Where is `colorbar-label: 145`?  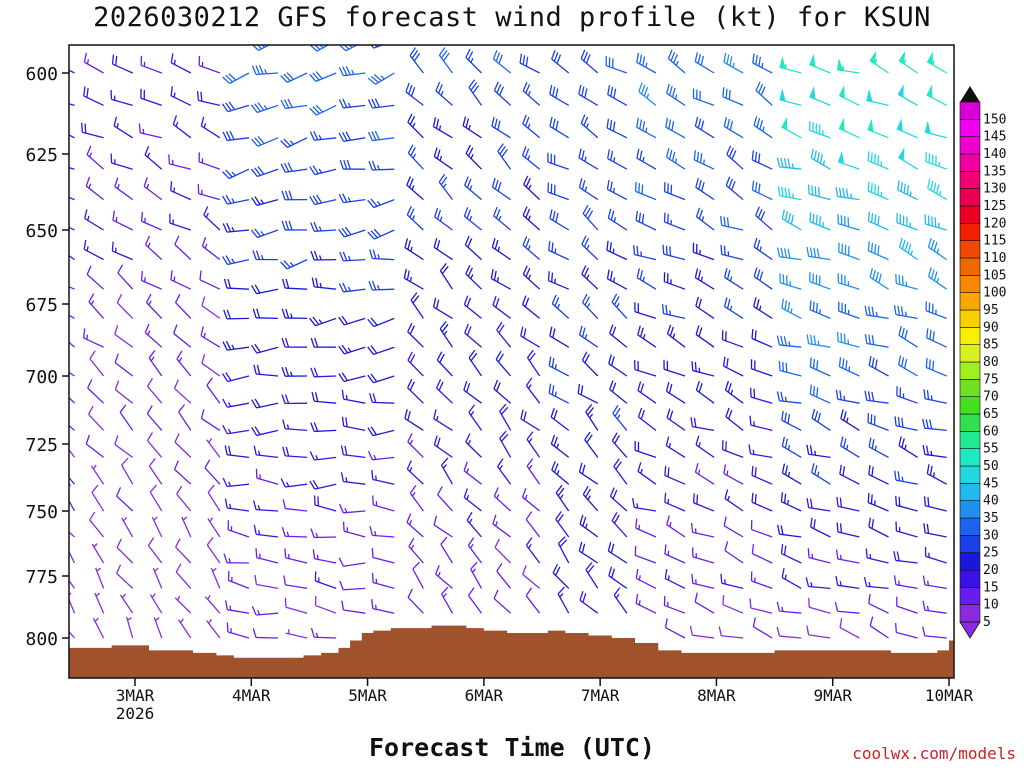 colorbar-label: 145 is located at coordinates (994, 137).